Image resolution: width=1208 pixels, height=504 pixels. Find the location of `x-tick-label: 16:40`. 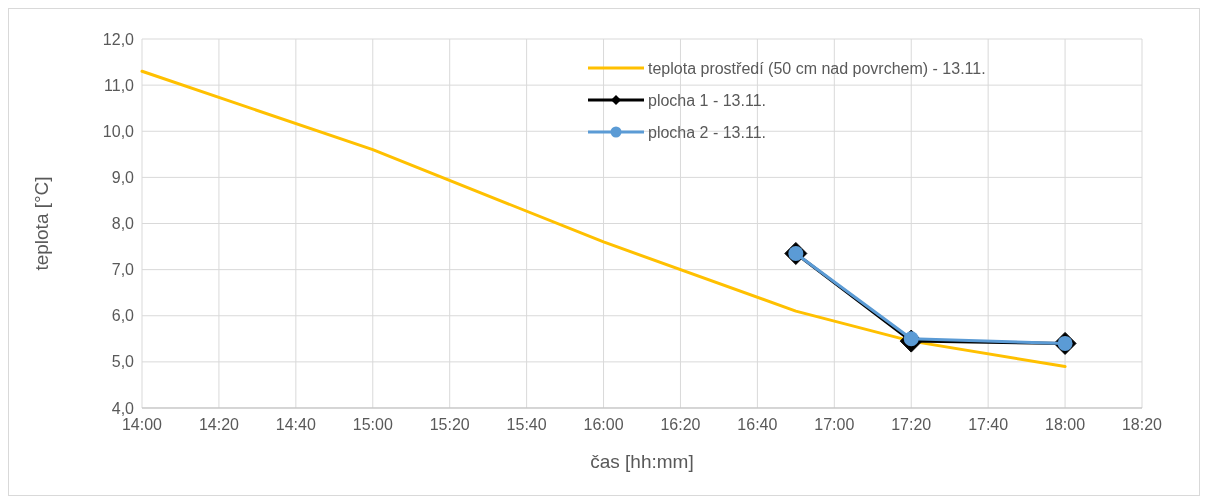

x-tick-label: 16:40 is located at coordinates (757, 424).